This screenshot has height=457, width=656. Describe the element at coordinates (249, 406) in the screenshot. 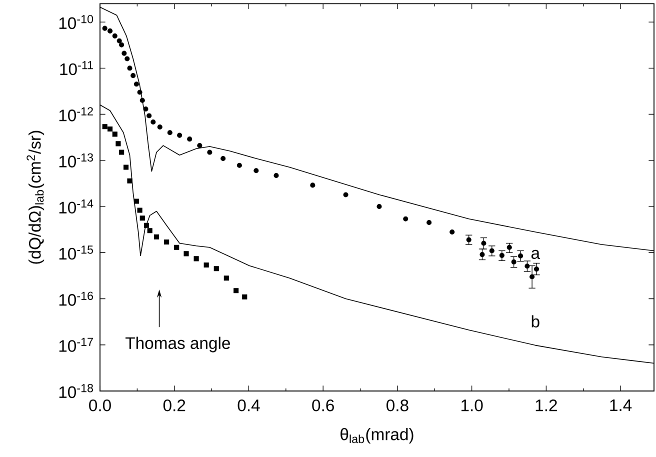

I see `x-tick-label: 0.4` at that location.